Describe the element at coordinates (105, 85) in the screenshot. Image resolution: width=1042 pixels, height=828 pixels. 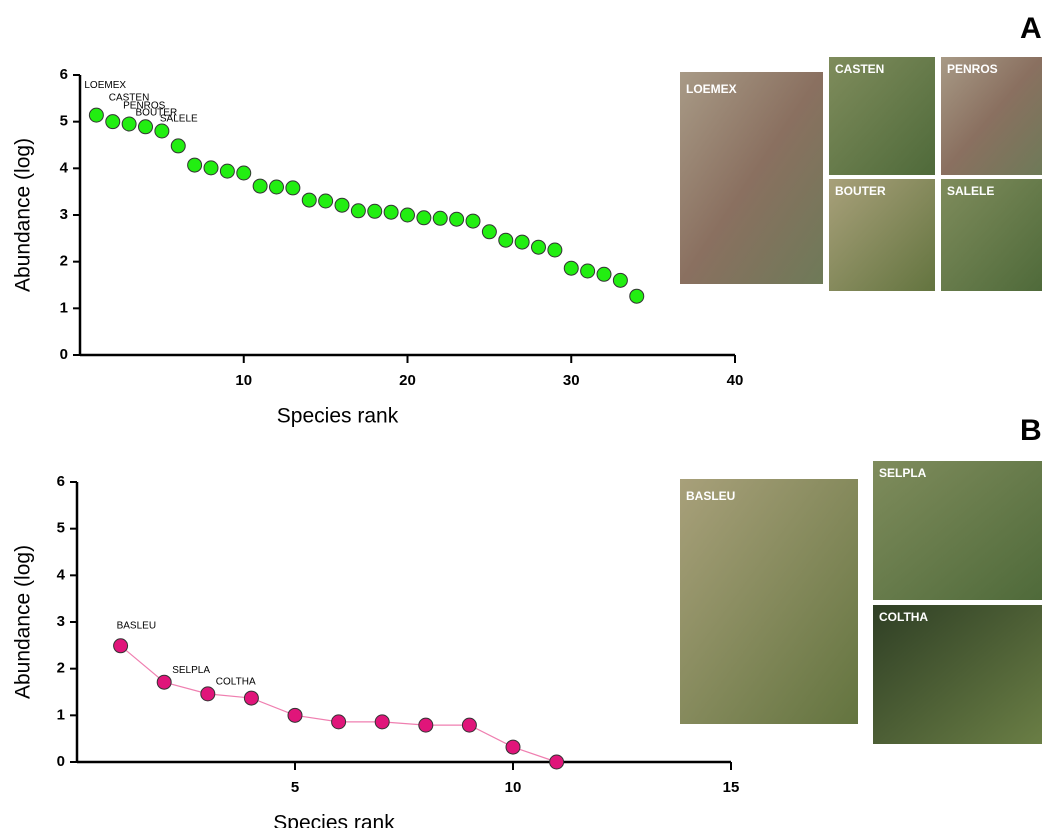
I see `point-label: LOEMEX` at that location.